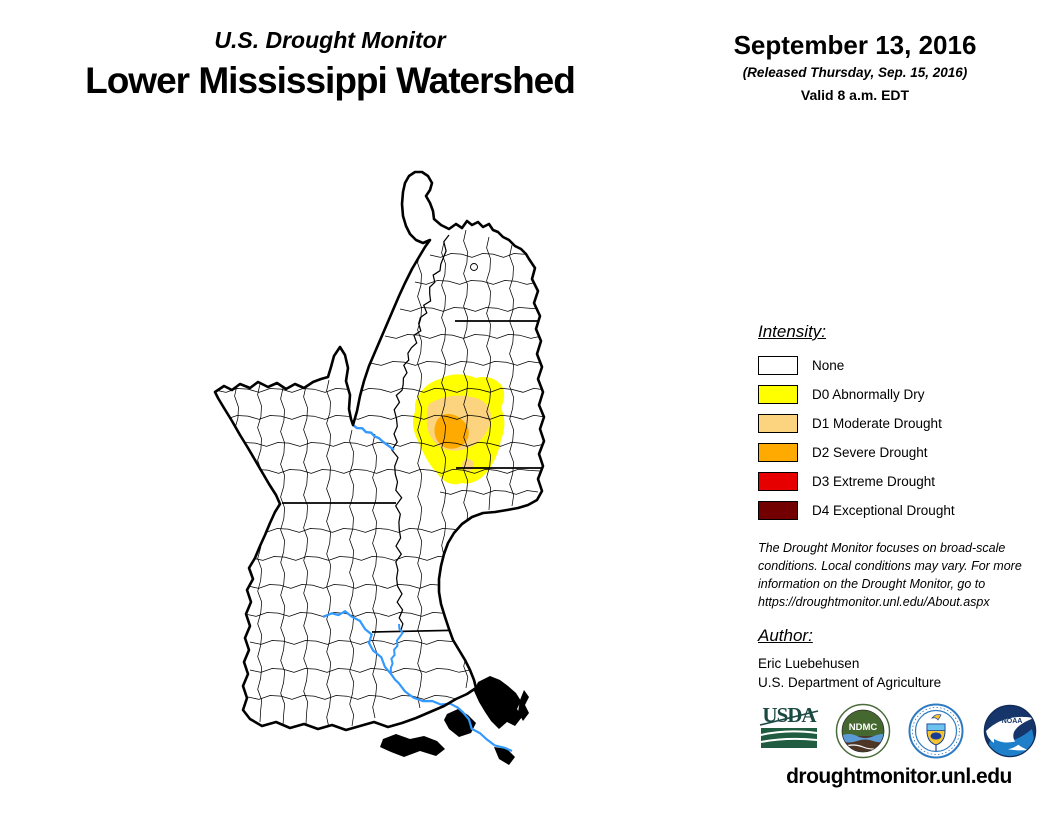 This screenshot has width=1056, height=816. Describe the element at coordinates (451, 431) in the screenshot. I see `d2-severe-drought-area` at that location.